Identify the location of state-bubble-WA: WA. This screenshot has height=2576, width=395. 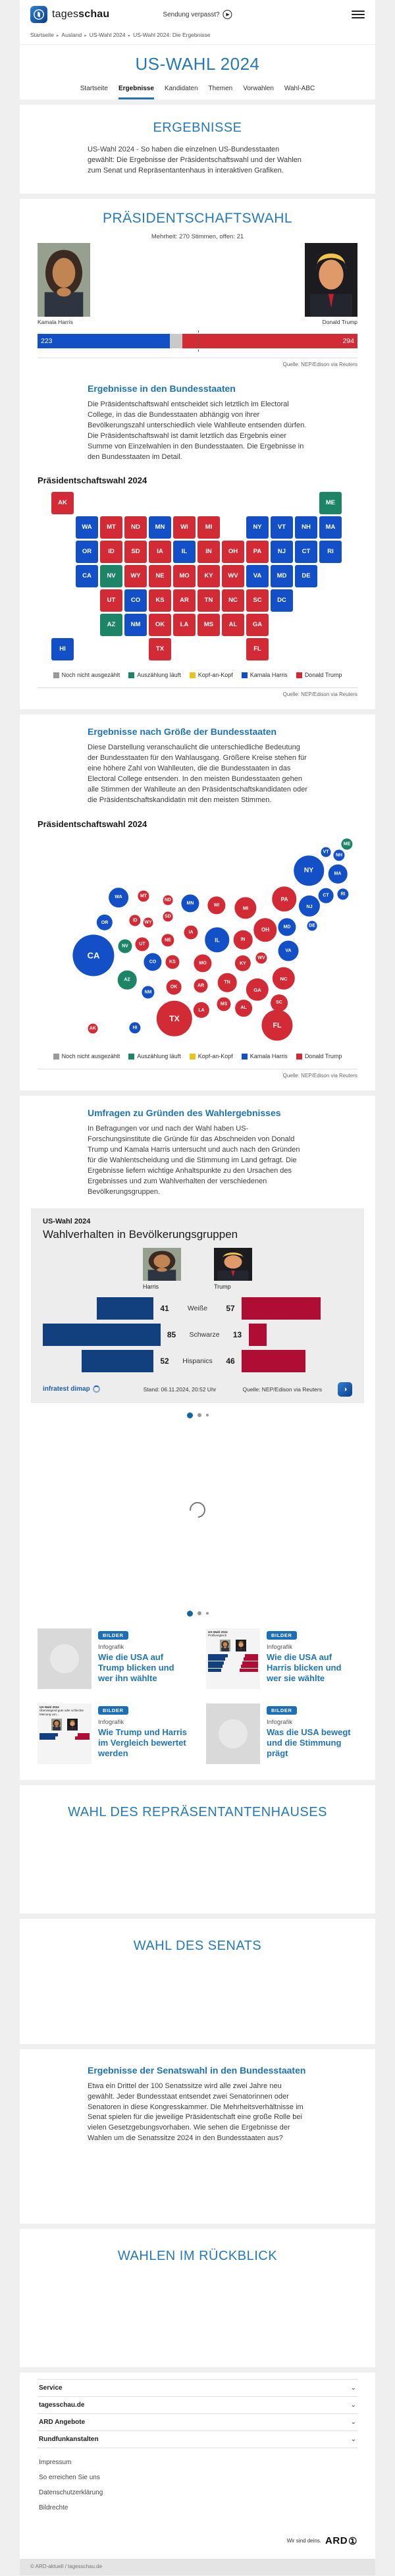
(118, 897).